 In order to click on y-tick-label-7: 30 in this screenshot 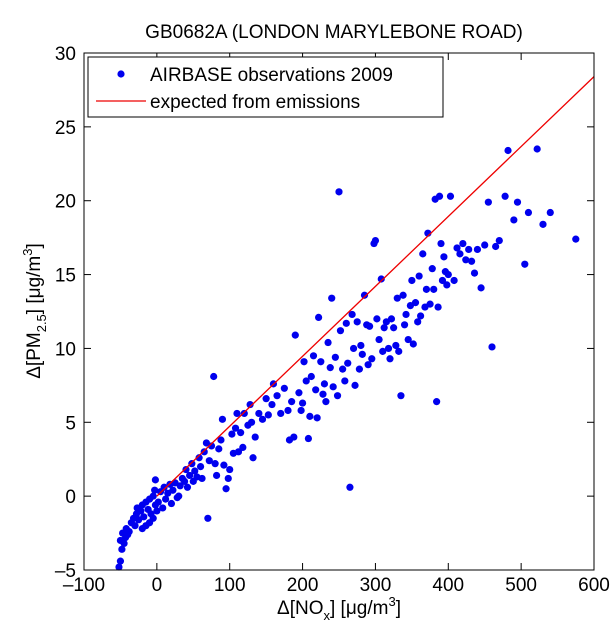, I will do `click(65, 54)`.